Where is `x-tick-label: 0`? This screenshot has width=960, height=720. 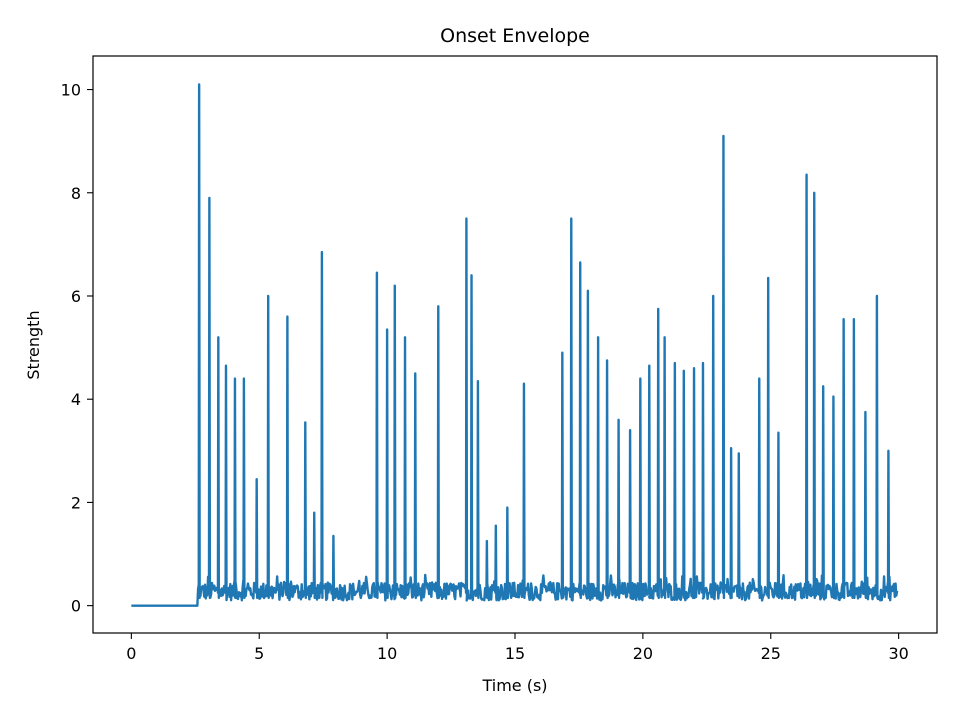
x-tick-label: 0 is located at coordinates (131, 653).